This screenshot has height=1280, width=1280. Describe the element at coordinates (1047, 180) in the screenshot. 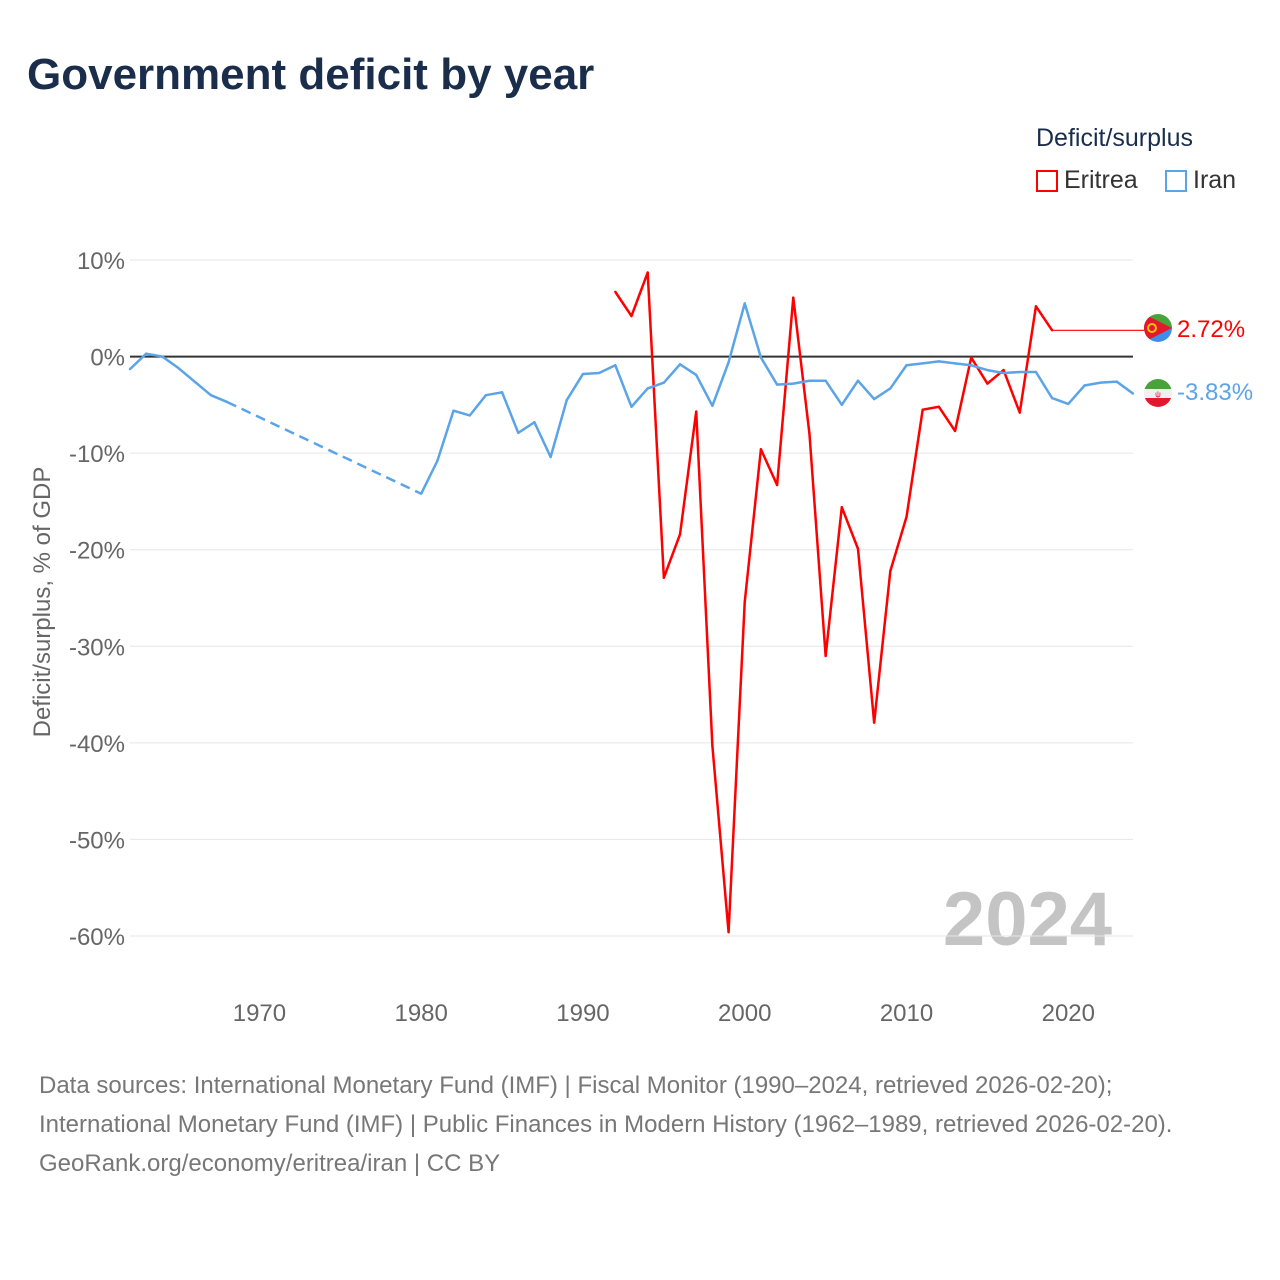

I see `eritrea-swatch-icon` at that location.